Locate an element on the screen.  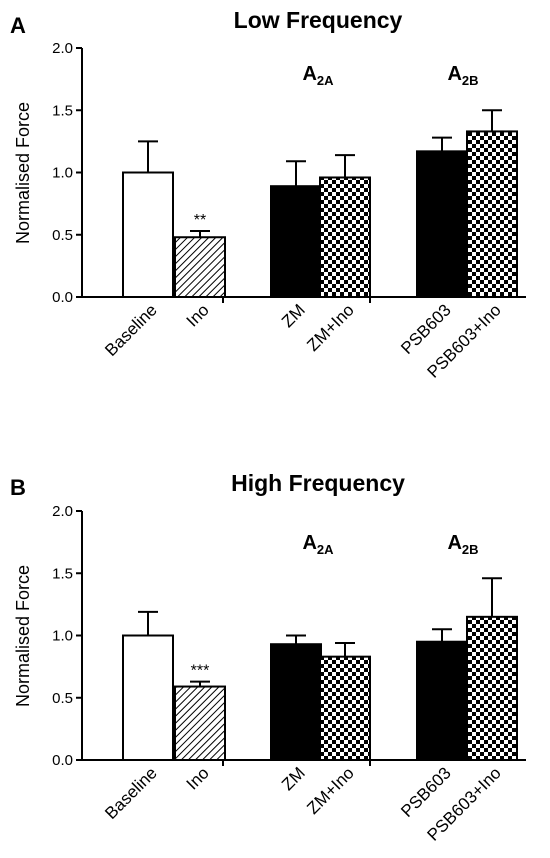
significance-label: ** is located at coordinates (200, 220).